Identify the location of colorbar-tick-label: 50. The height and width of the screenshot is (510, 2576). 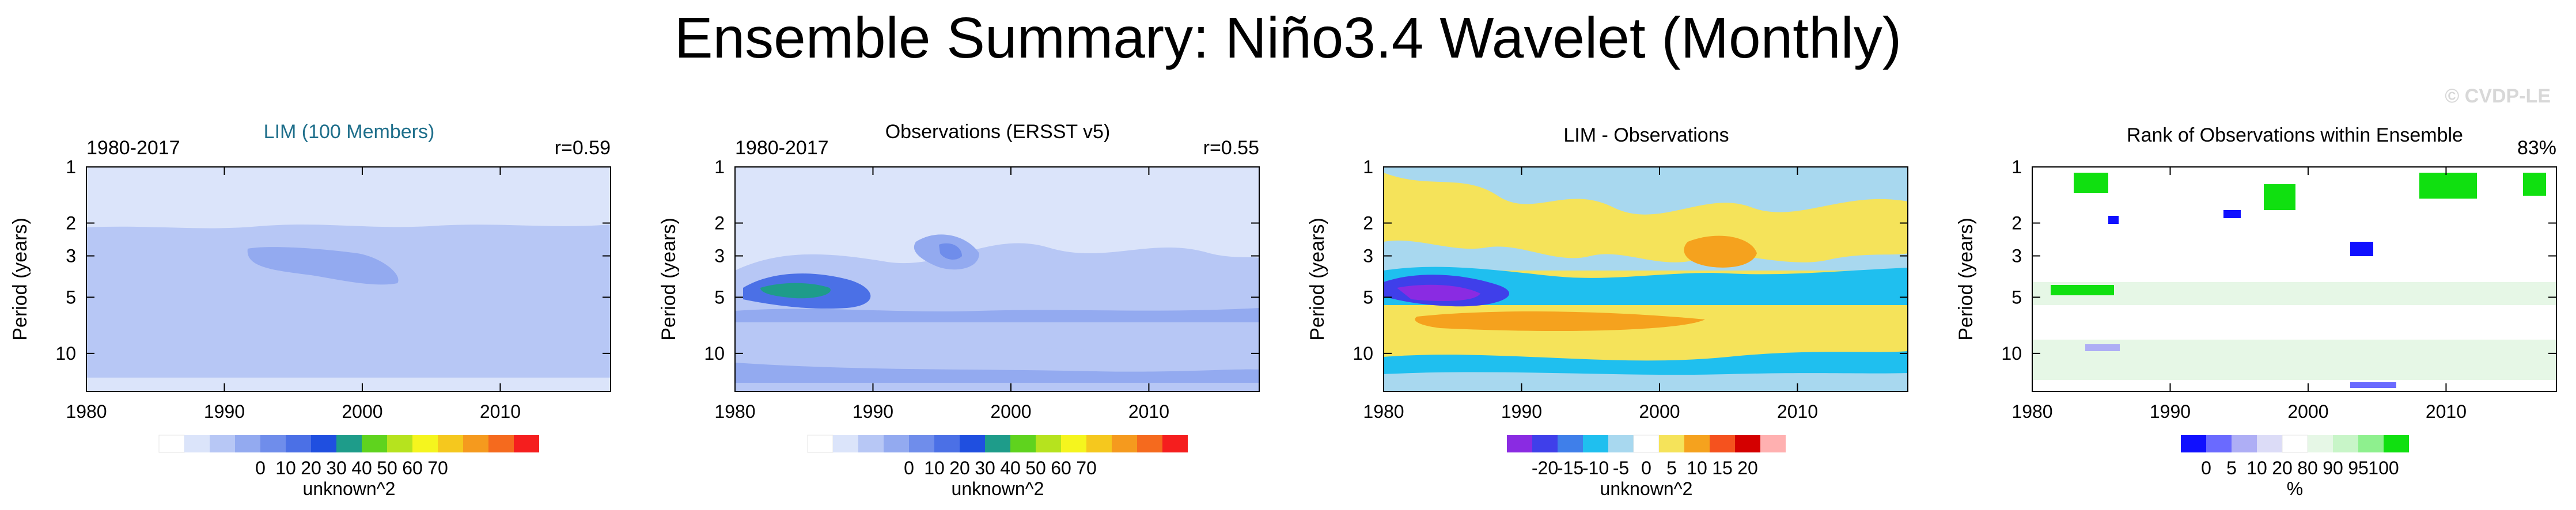
(387, 468).